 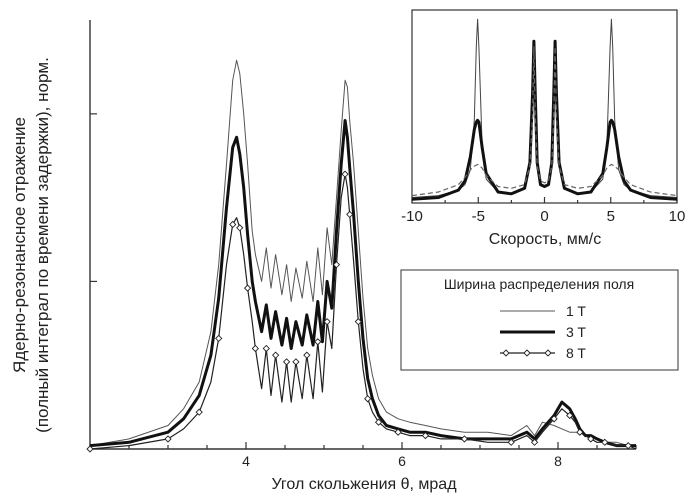 I want to click on x-axis-label: Угол скольжения θ, мрад, so click(x=364, y=484).